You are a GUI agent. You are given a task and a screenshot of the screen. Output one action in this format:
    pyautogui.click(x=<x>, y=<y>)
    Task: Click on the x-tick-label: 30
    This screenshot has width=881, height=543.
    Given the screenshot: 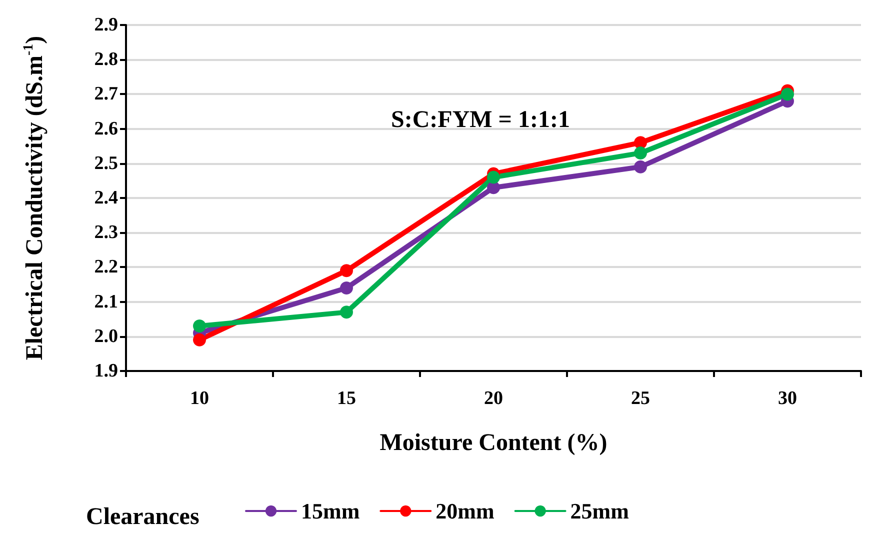 What is the action you would take?
    pyautogui.click(x=787, y=398)
    